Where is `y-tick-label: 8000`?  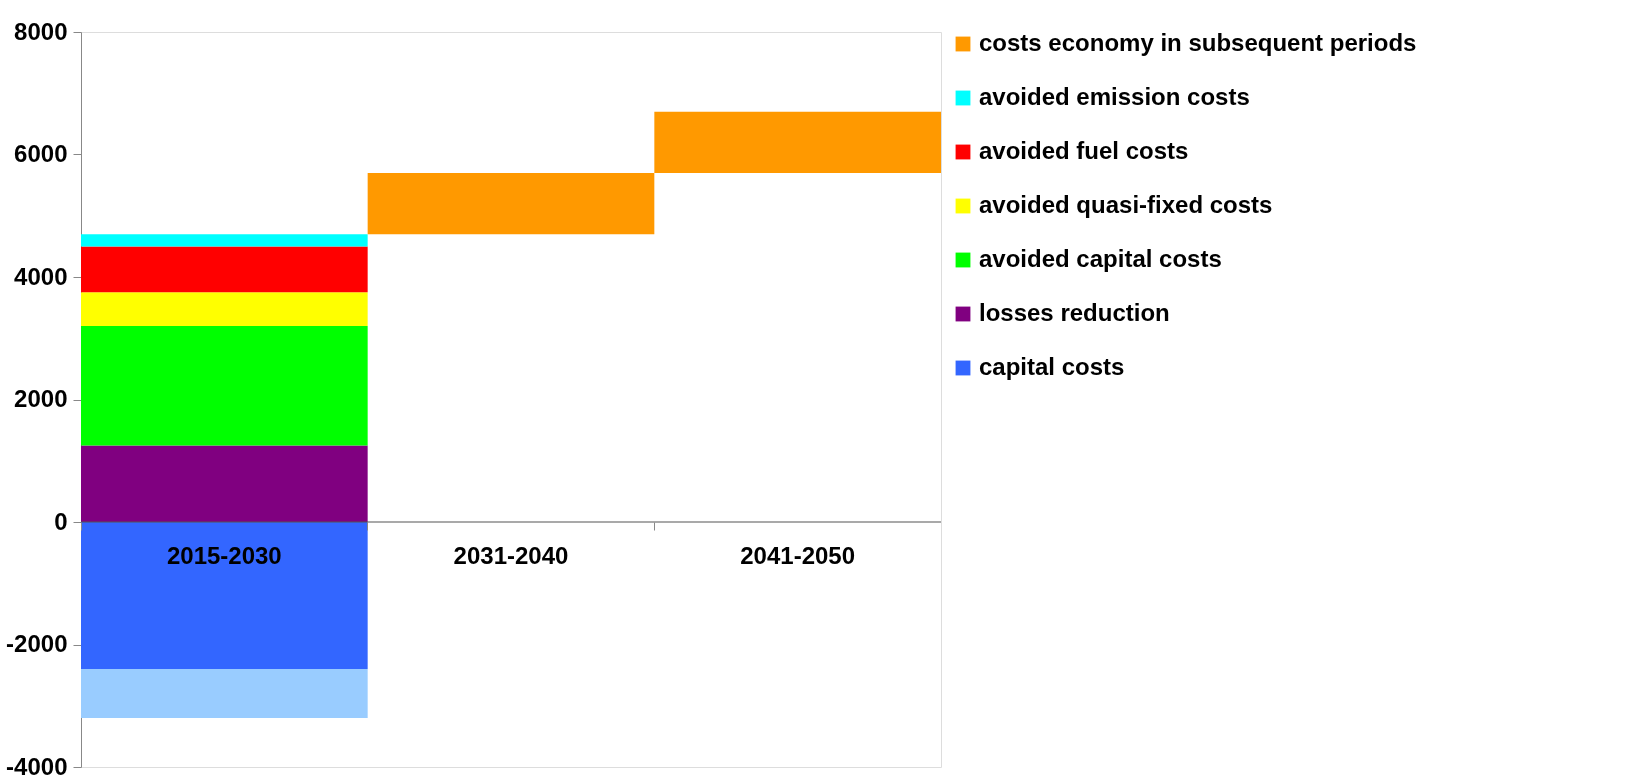 y-tick-label: 8000 is located at coordinates (41, 31).